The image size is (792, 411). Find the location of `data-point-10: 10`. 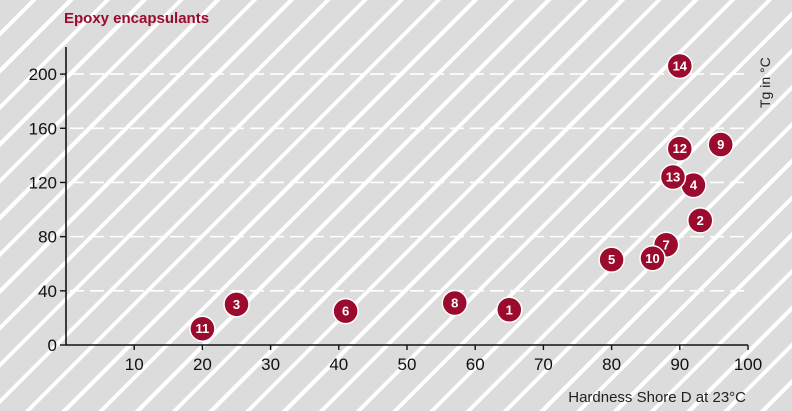

data-point-10: 10 is located at coordinates (652, 258).